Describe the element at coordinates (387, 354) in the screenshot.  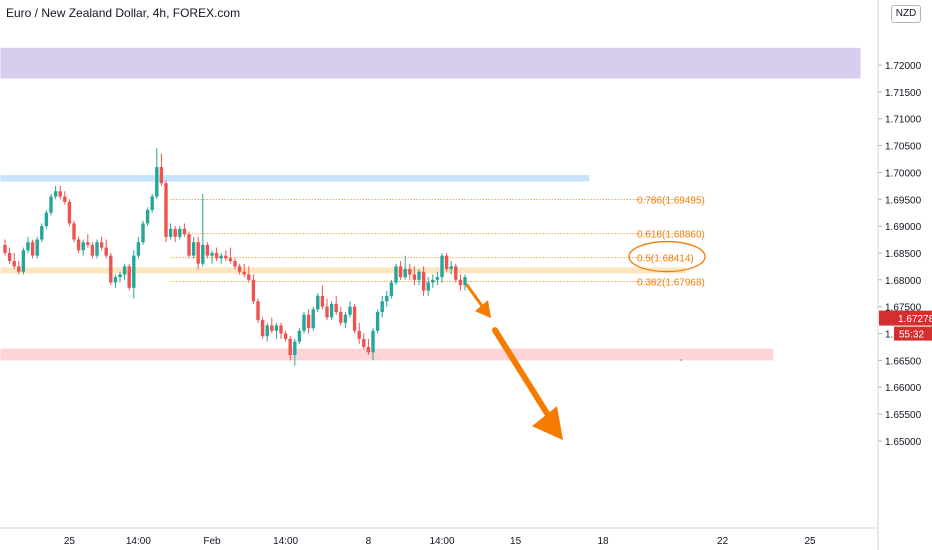
I see `zone-red` at that location.